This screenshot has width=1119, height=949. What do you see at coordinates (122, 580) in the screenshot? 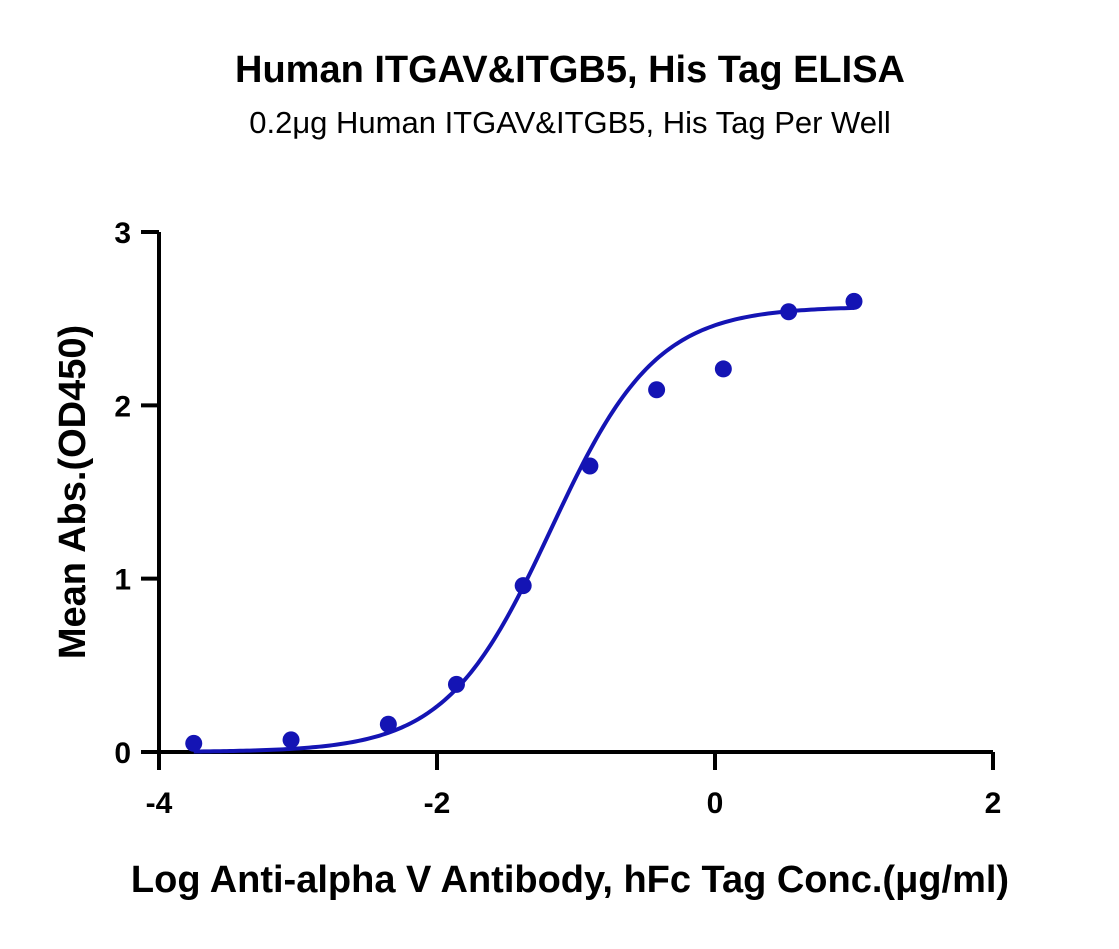
I see `y-tick-label: 1` at bounding box center [122, 580].